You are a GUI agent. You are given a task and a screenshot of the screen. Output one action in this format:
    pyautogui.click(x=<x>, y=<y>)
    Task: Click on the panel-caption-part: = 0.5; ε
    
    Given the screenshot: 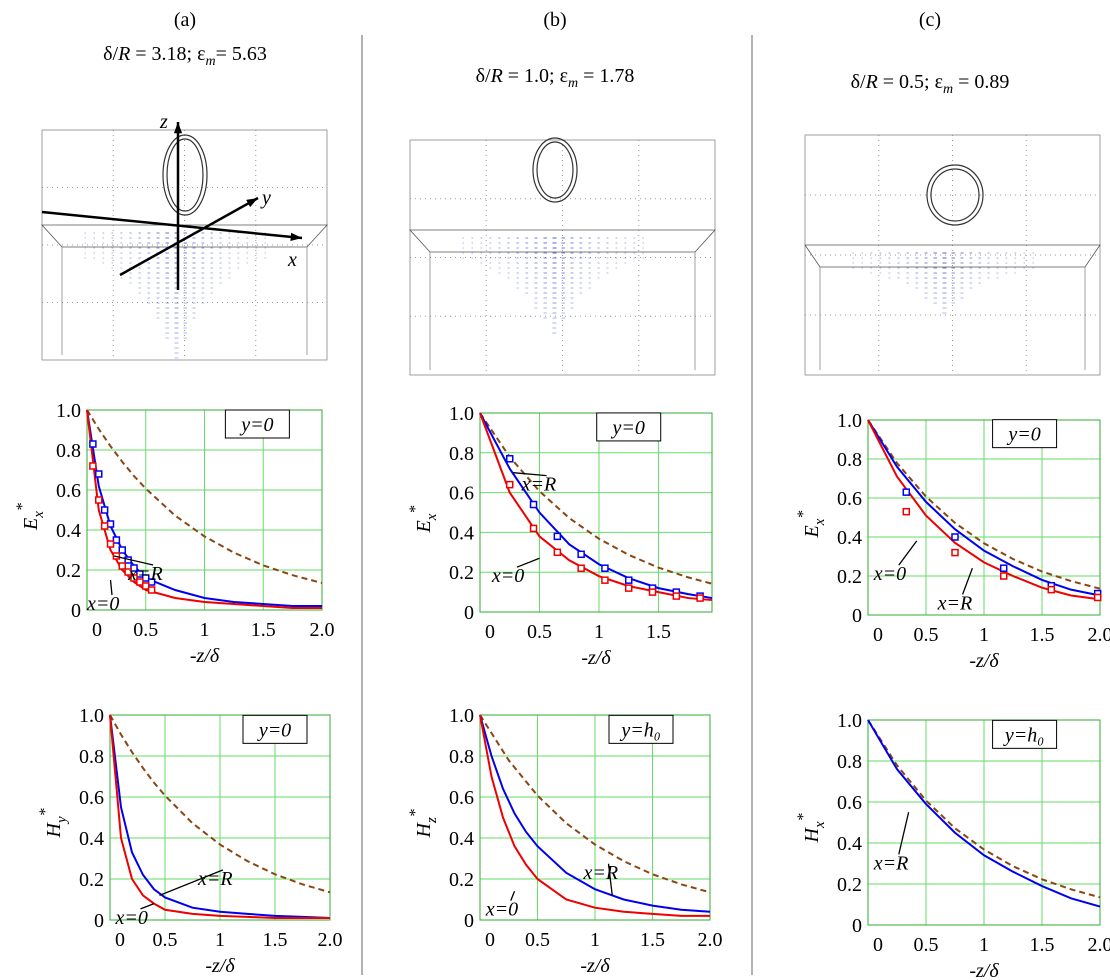 What is the action you would take?
    pyautogui.click(x=910, y=82)
    